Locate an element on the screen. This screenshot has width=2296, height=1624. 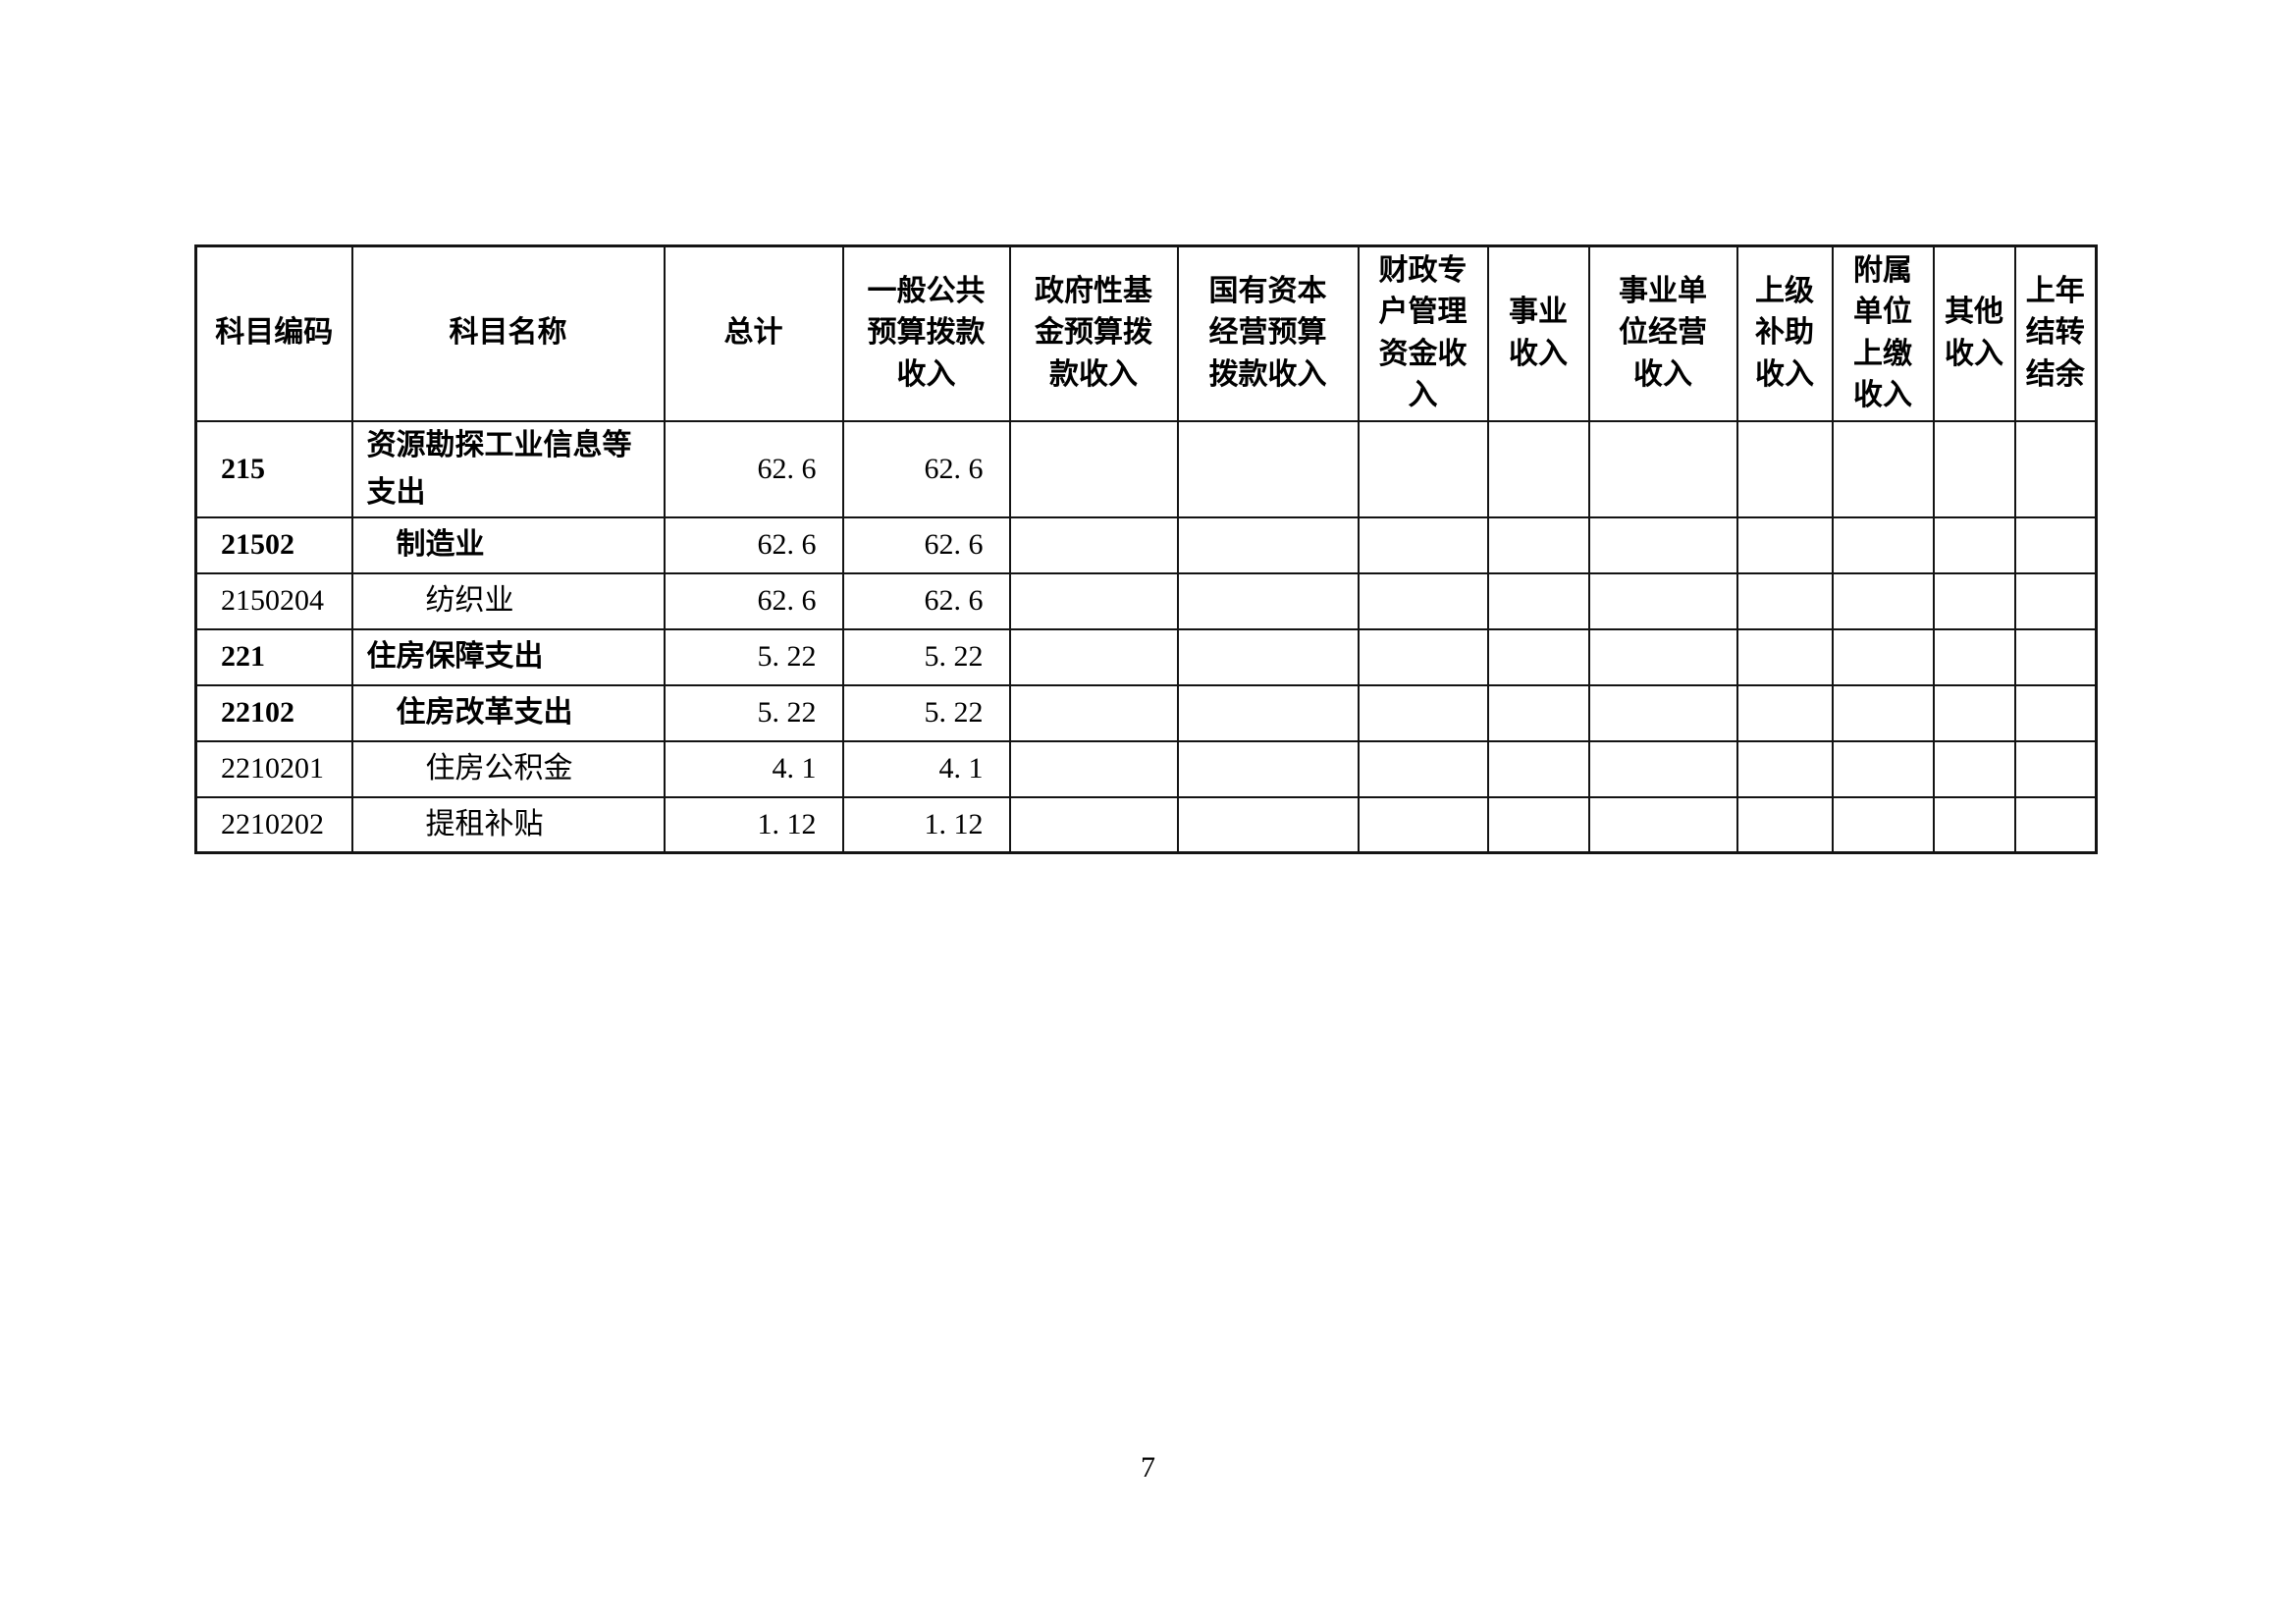
column-header-business-unit-operating-income: 事业单 位经营 收入 is located at coordinates (1662, 333).